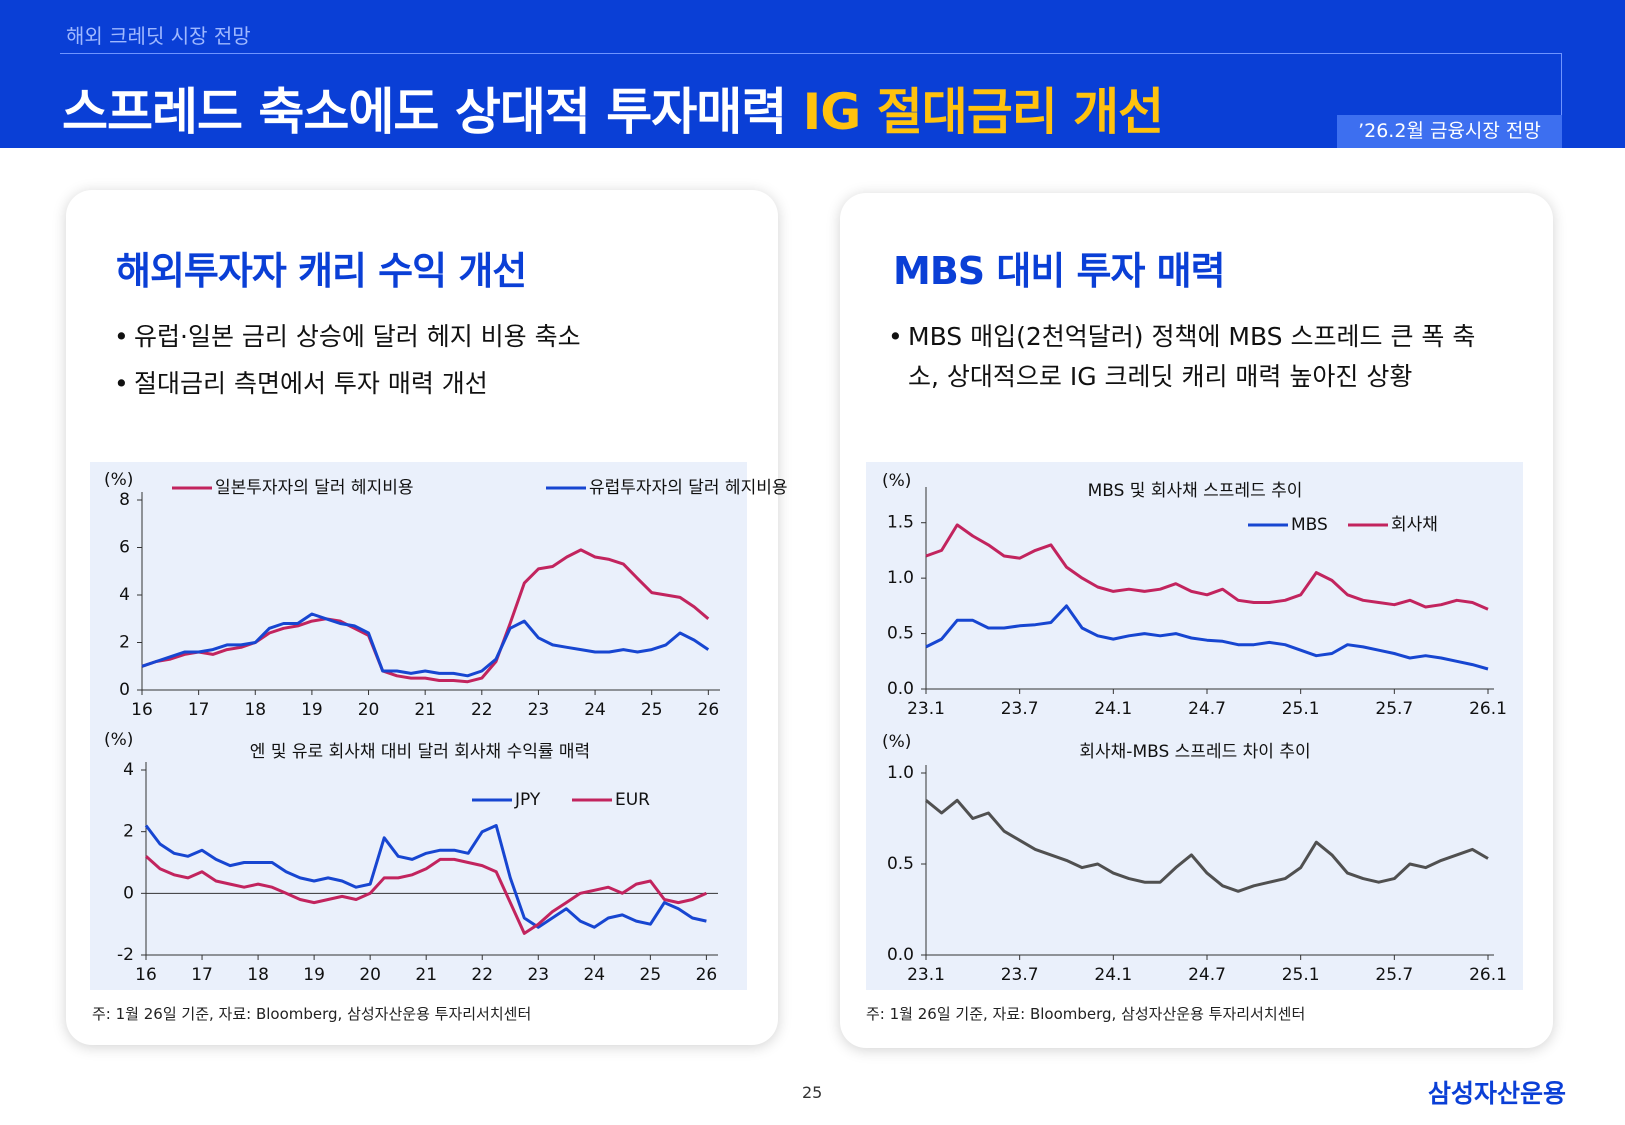 This screenshot has height=1125, width=1625. Describe the element at coordinates (527, 800) in the screenshot. I see `legend-label: JPY` at that location.